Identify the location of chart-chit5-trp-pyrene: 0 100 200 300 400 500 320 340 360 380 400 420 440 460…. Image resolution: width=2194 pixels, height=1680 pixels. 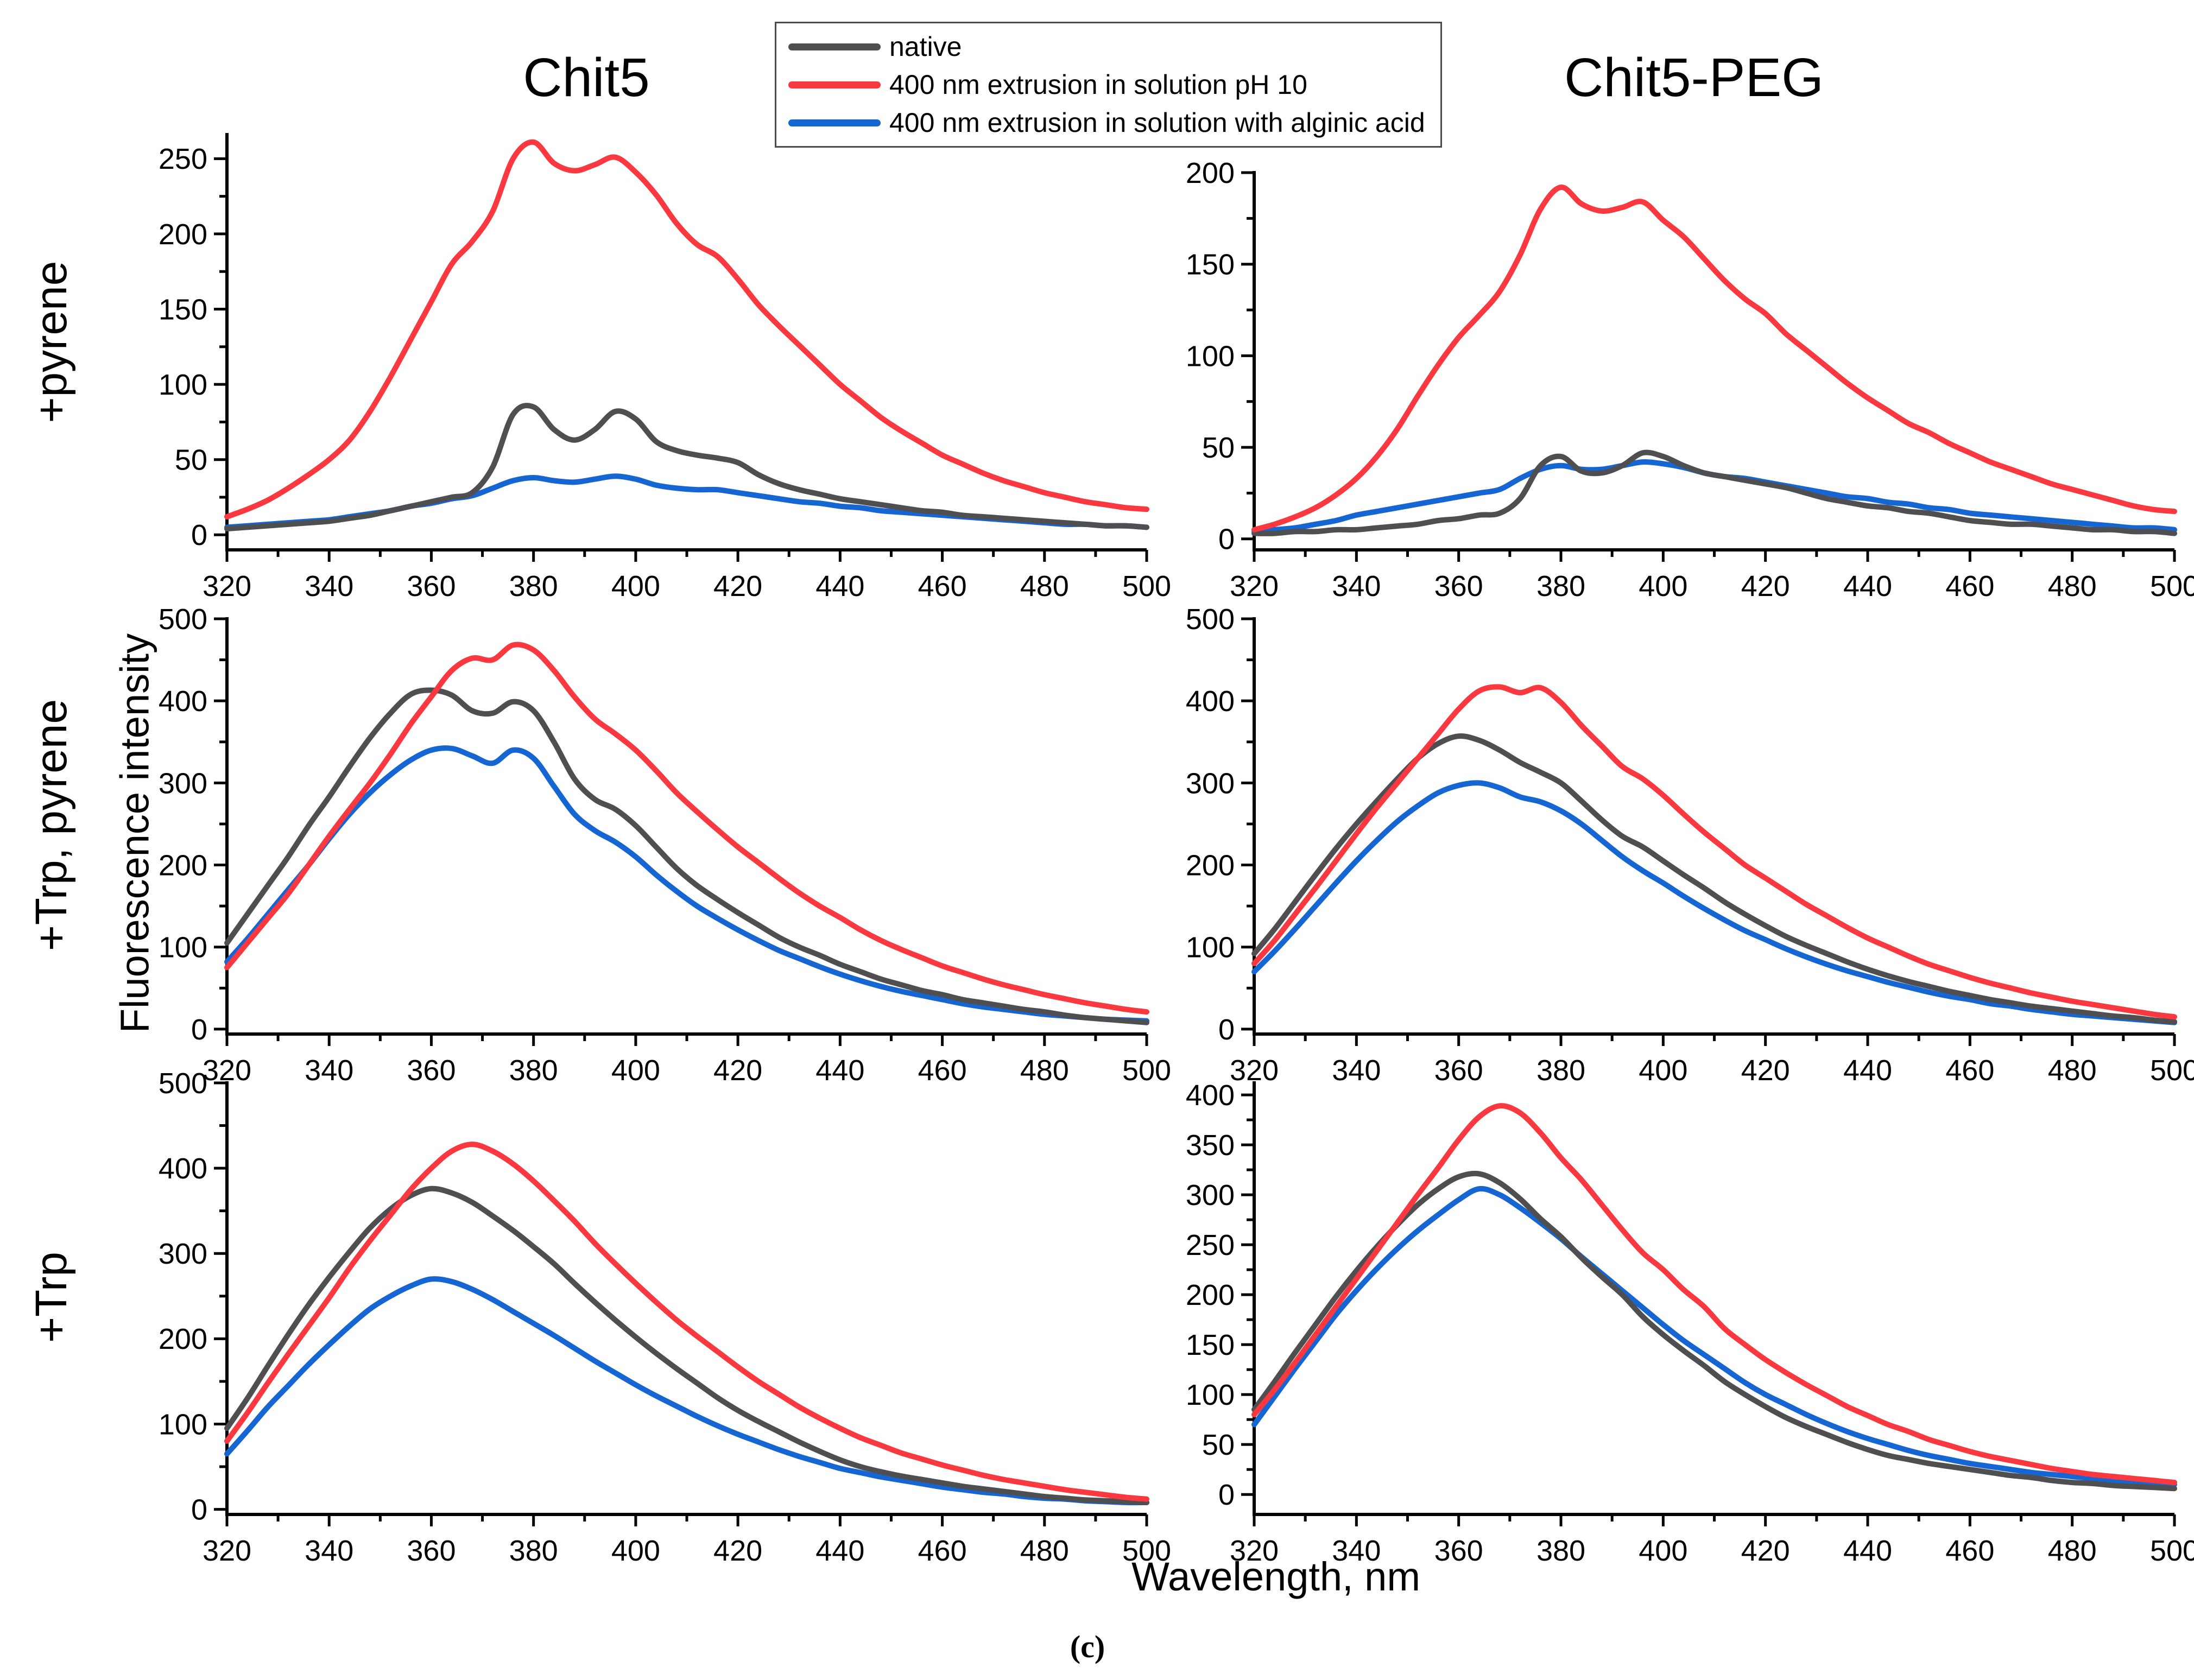
(647, 849).